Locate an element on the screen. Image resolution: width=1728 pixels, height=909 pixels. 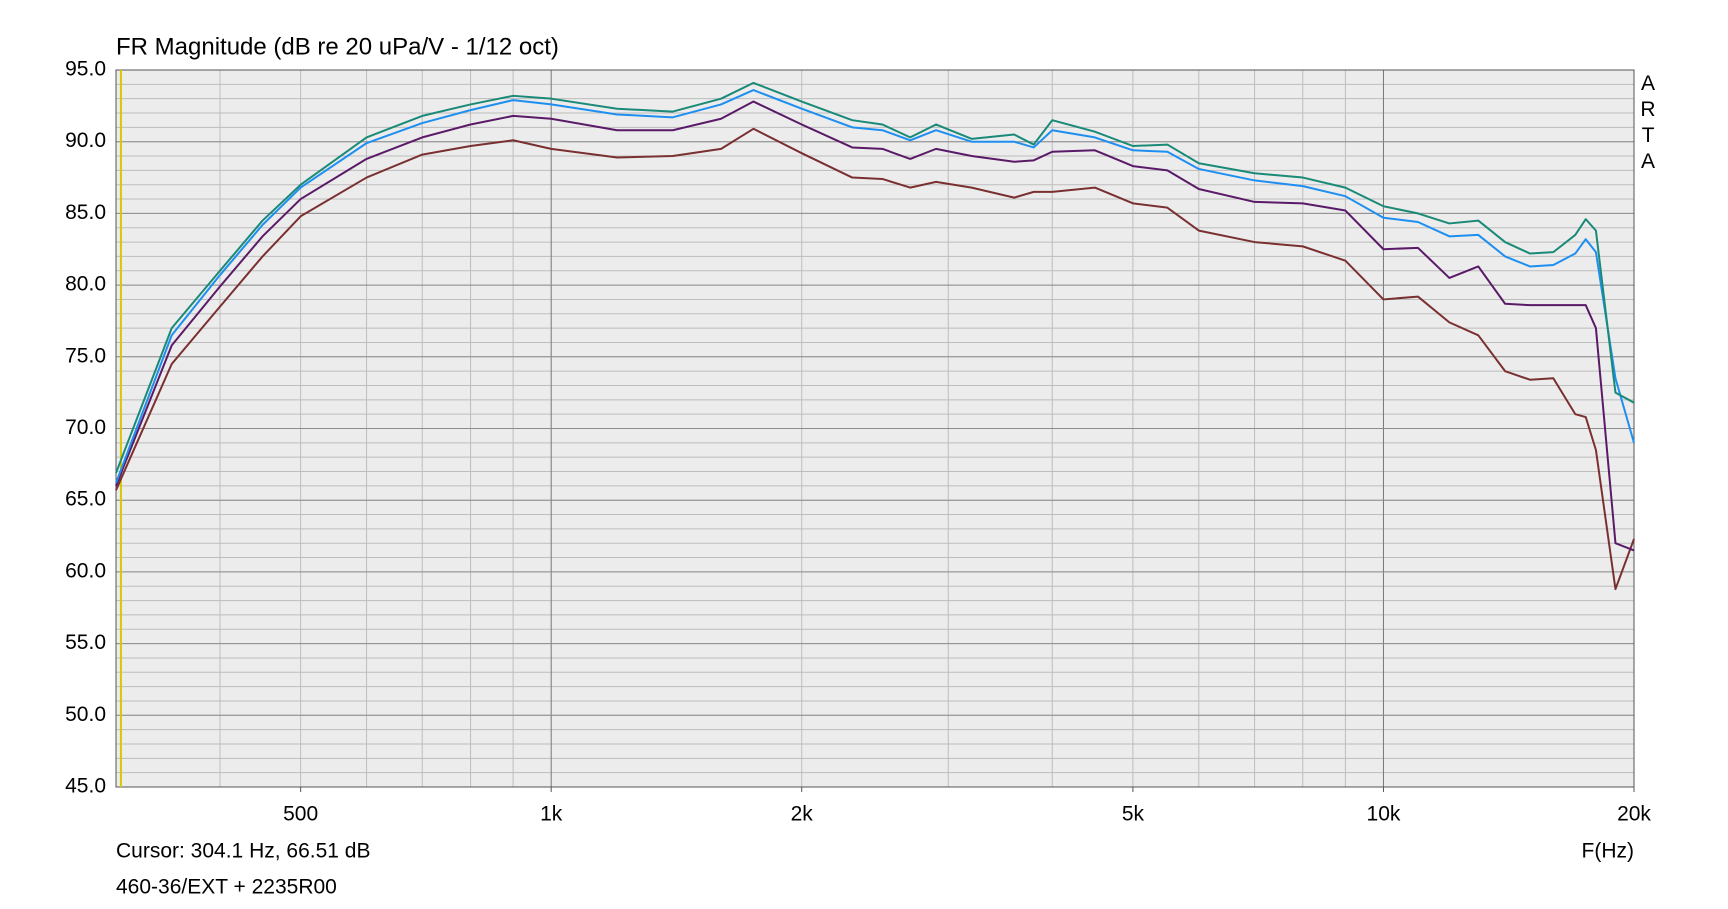
chart-title: FR Magnitude (dB re 20 uPa/V - 1/12 oct) is located at coordinates (337, 46).